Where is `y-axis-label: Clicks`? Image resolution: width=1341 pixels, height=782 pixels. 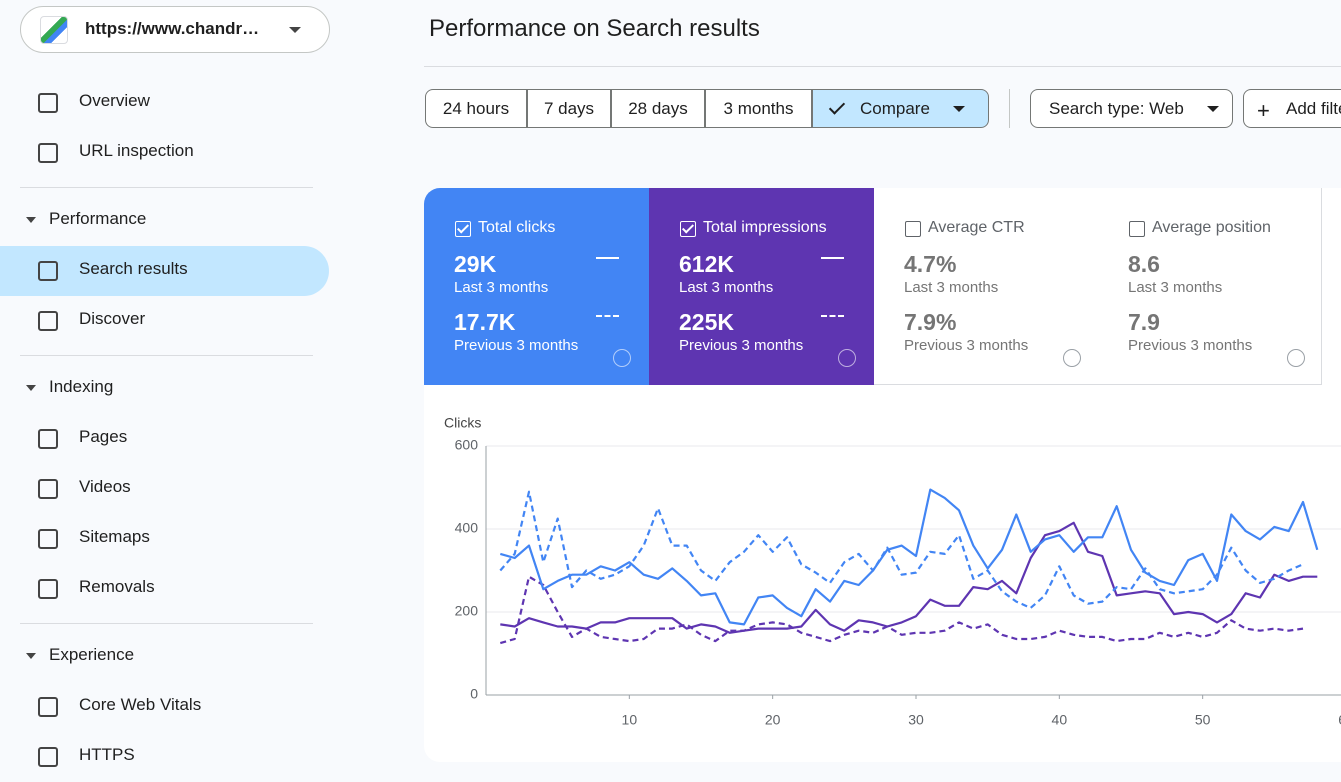
y-axis-label: Clicks is located at coordinates (462, 423).